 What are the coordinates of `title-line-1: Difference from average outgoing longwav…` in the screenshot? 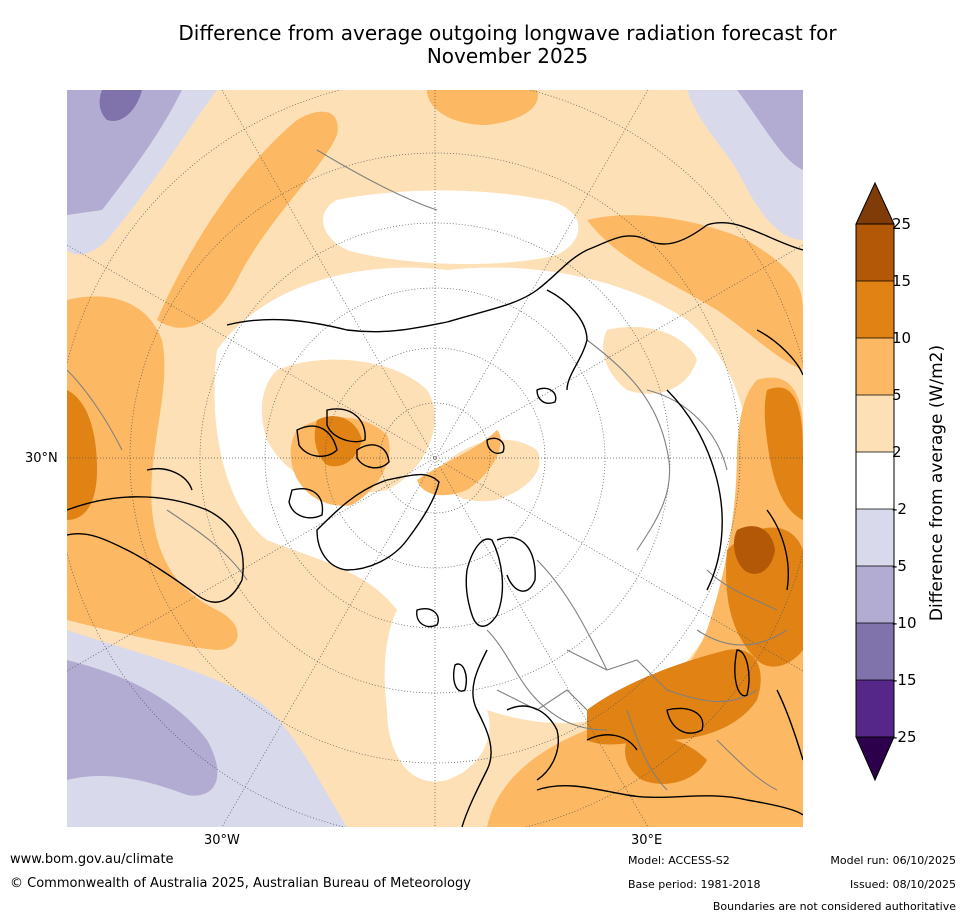 It's located at (507, 33).